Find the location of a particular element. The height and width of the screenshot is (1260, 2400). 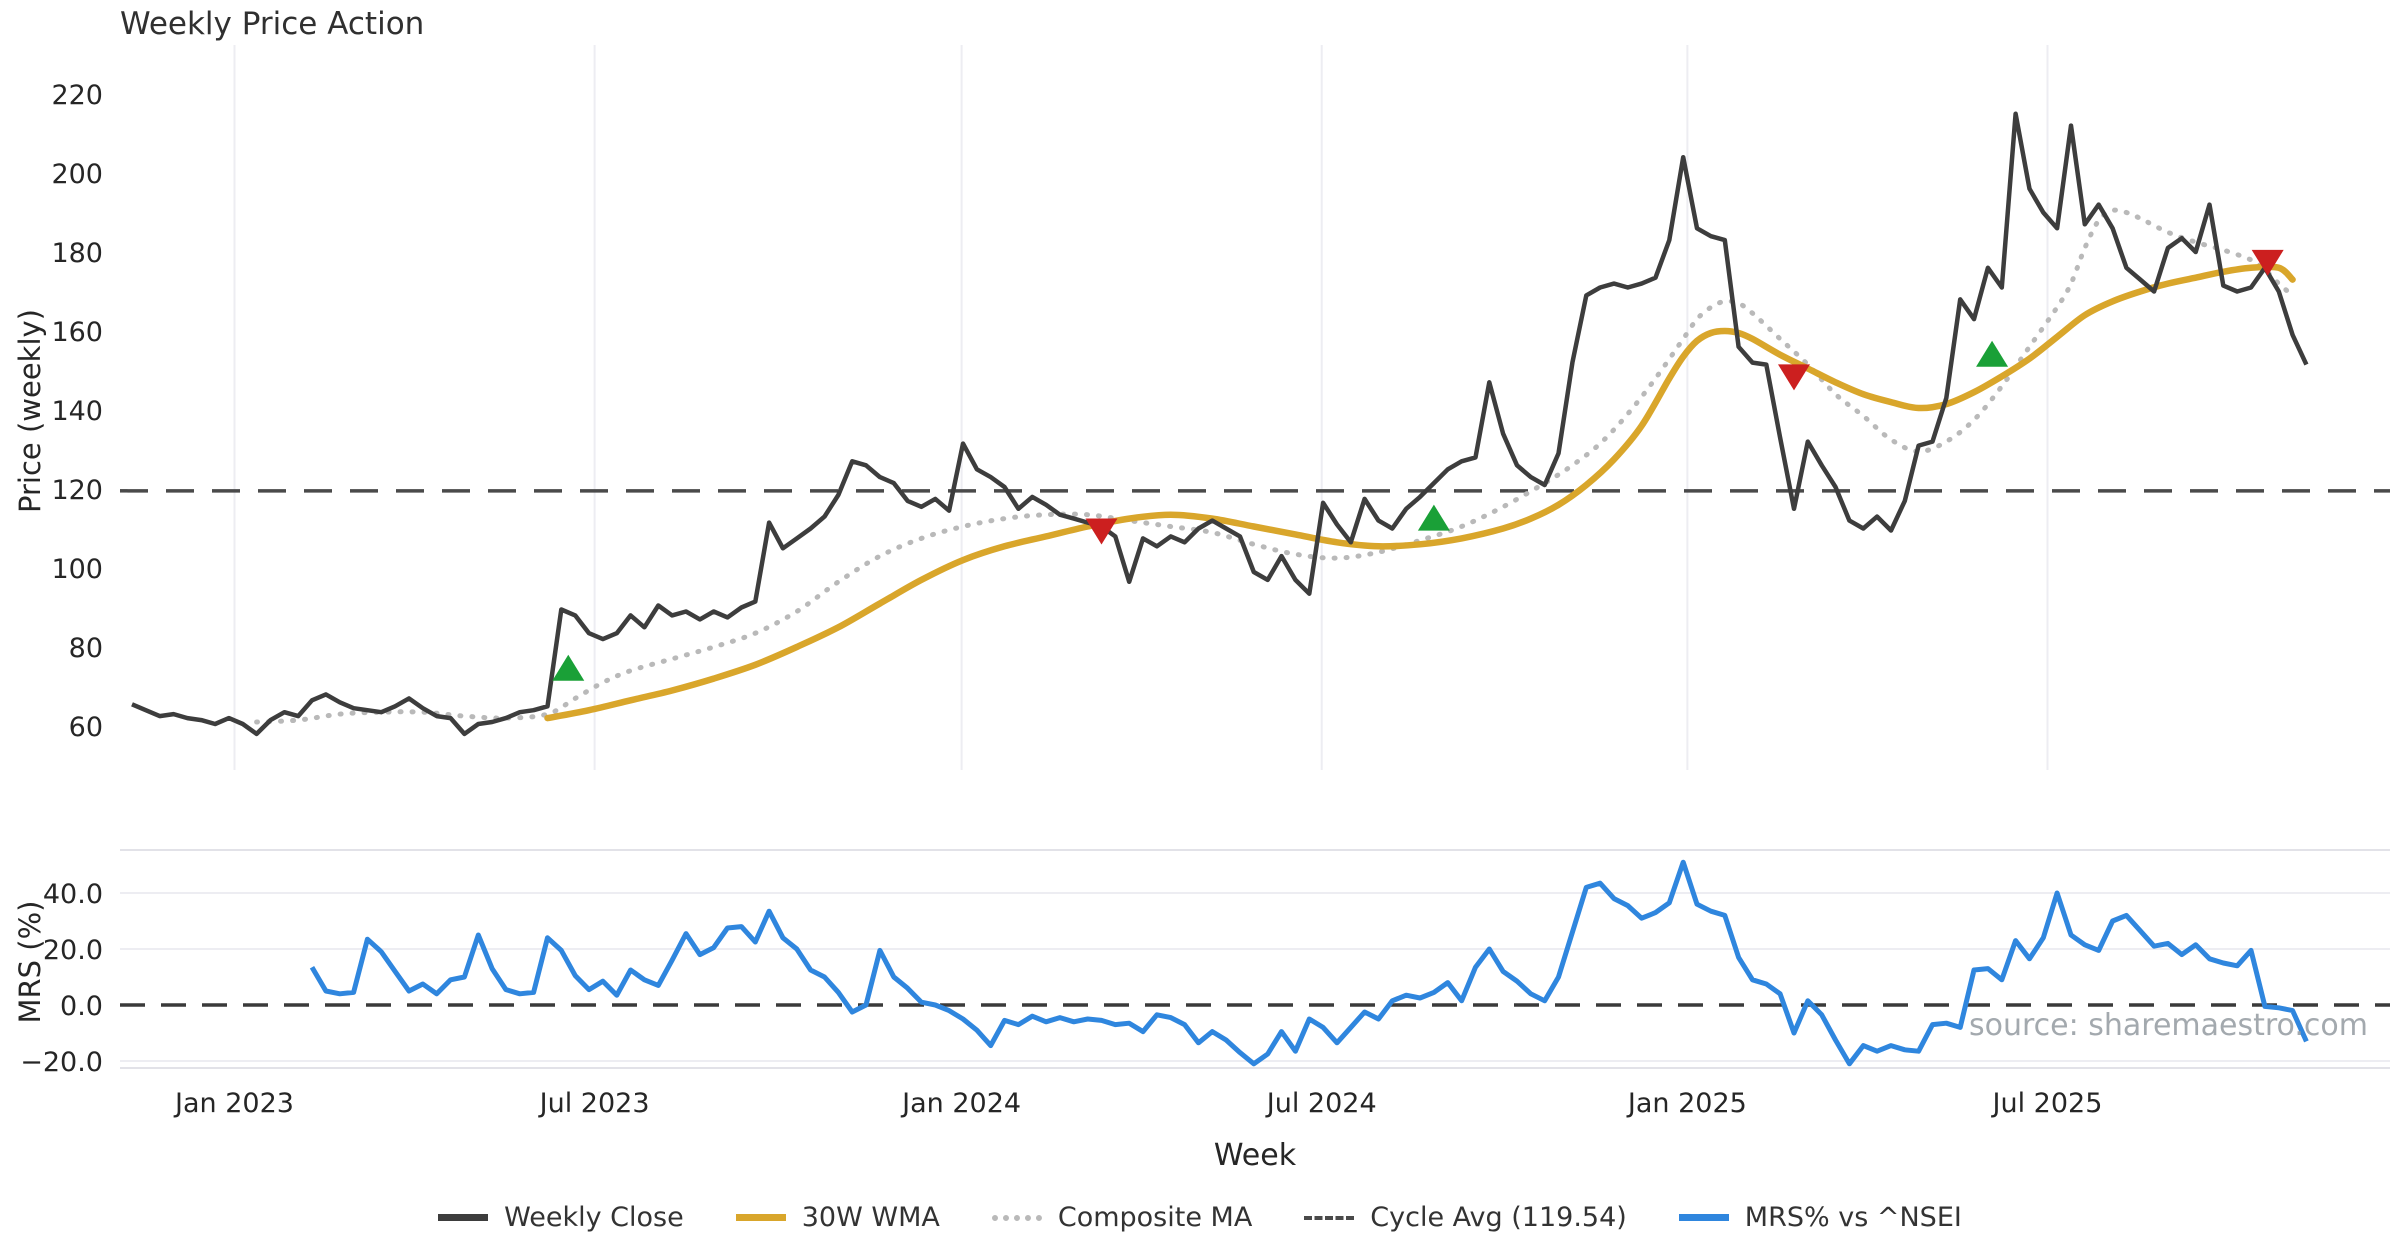

price-tick-label: 80 is located at coordinates (86, 648).